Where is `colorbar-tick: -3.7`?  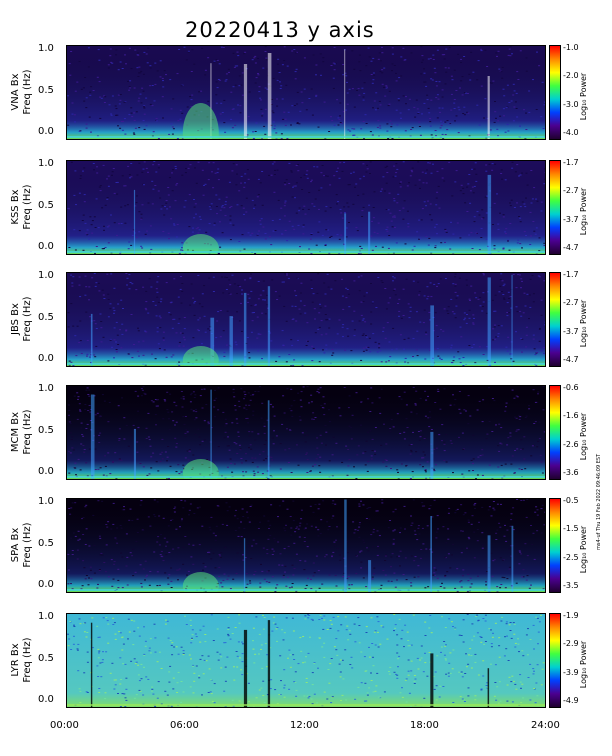
colorbar-tick: -3.7 is located at coordinates (571, 331).